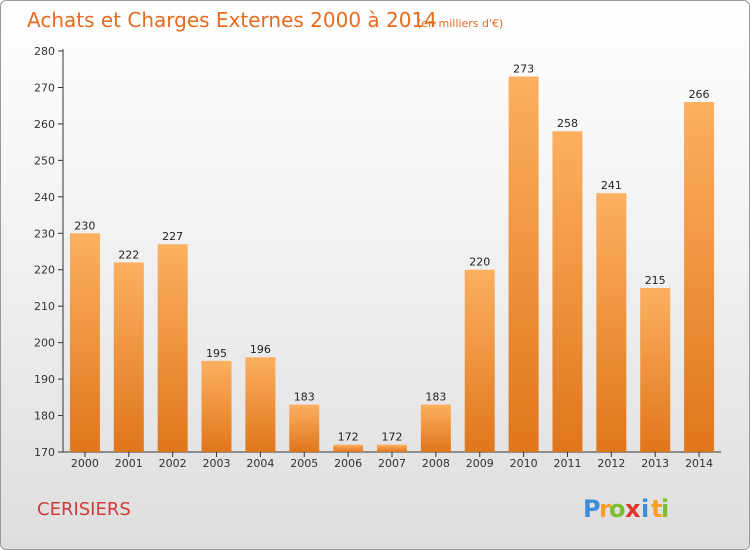 This screenshot has width=750, height=550. What do you see at coordinates (655, 280) in the screenshot?
I see `bar-value-label: 215` at bounding box center [655, 280].